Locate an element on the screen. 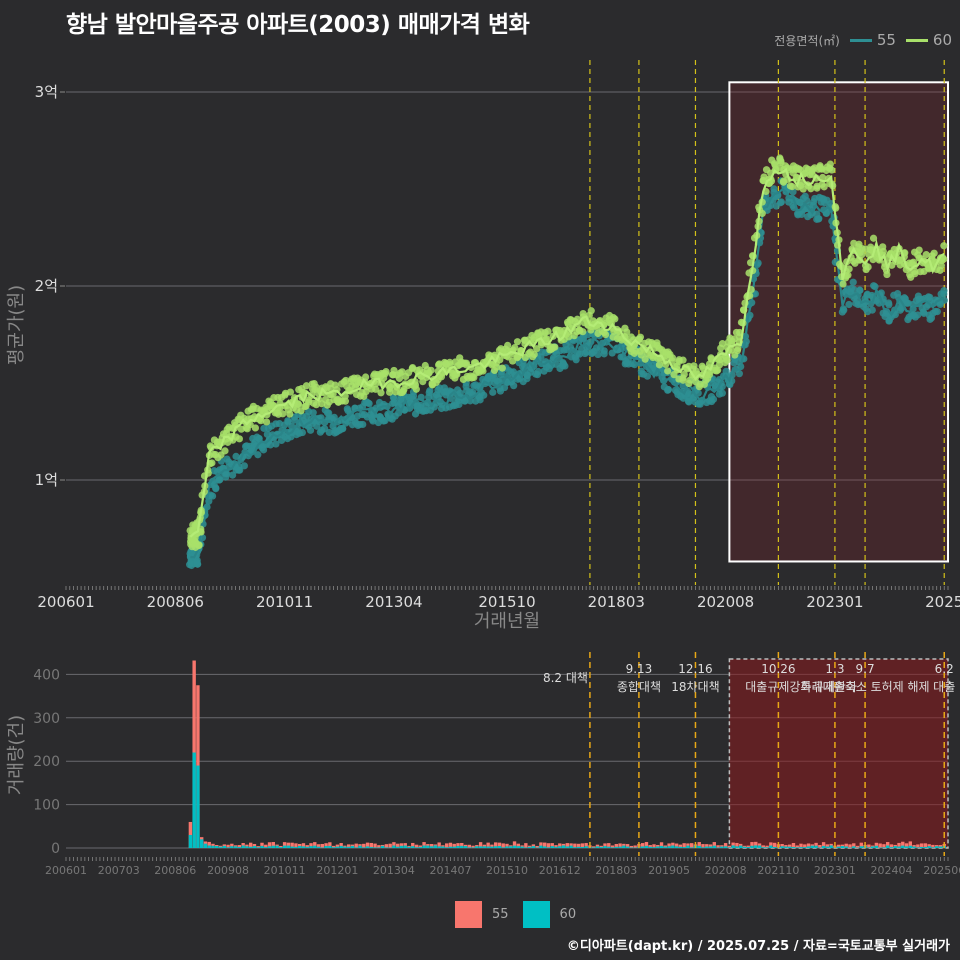  x-tick-label: 201803 is located at coordinates (616, 602).